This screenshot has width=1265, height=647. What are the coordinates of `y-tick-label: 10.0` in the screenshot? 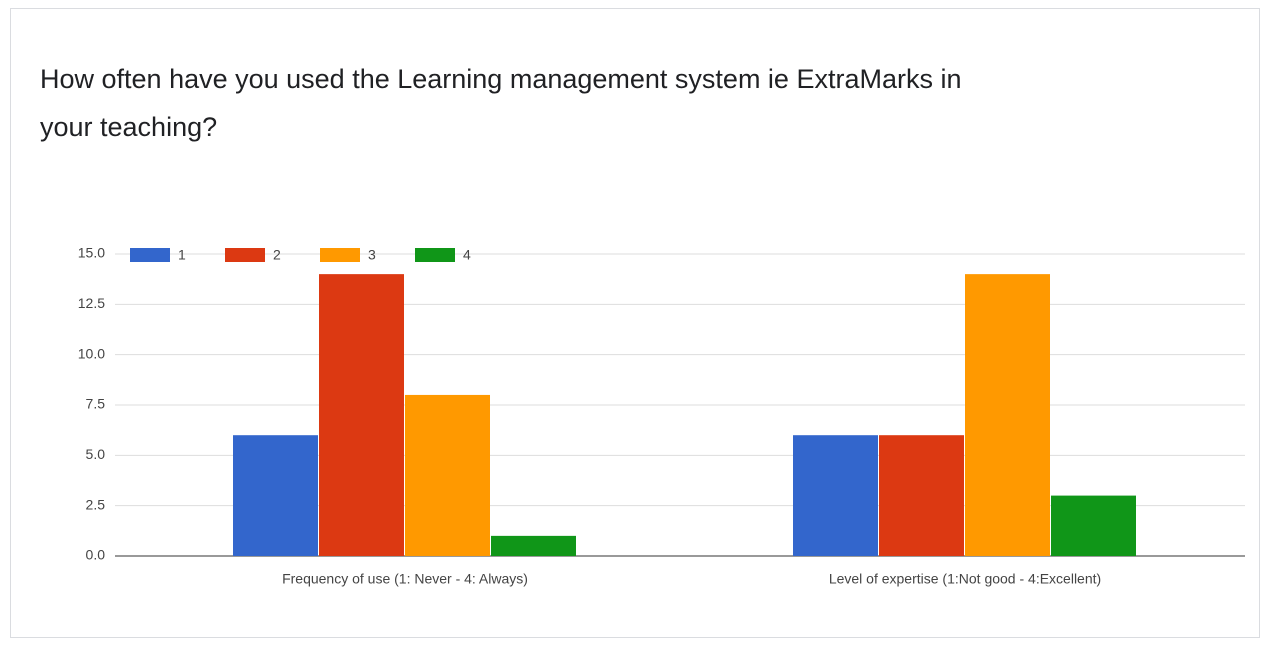 It's located at (91, 353).